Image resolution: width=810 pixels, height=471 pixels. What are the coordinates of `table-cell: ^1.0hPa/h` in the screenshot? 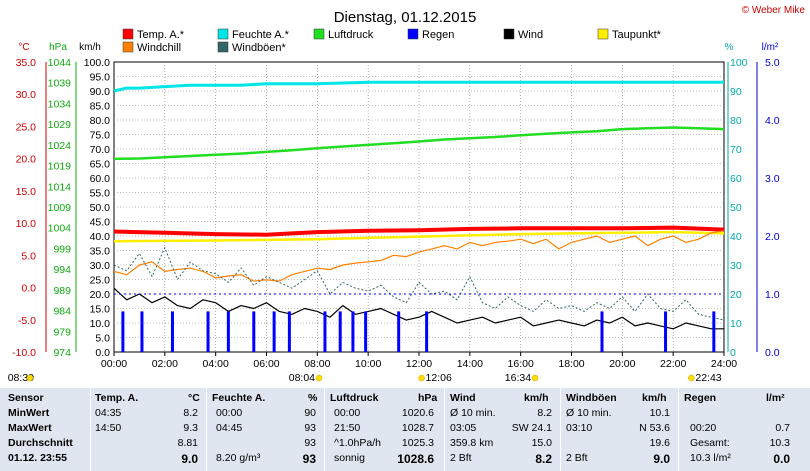 It's located at (357, 443).